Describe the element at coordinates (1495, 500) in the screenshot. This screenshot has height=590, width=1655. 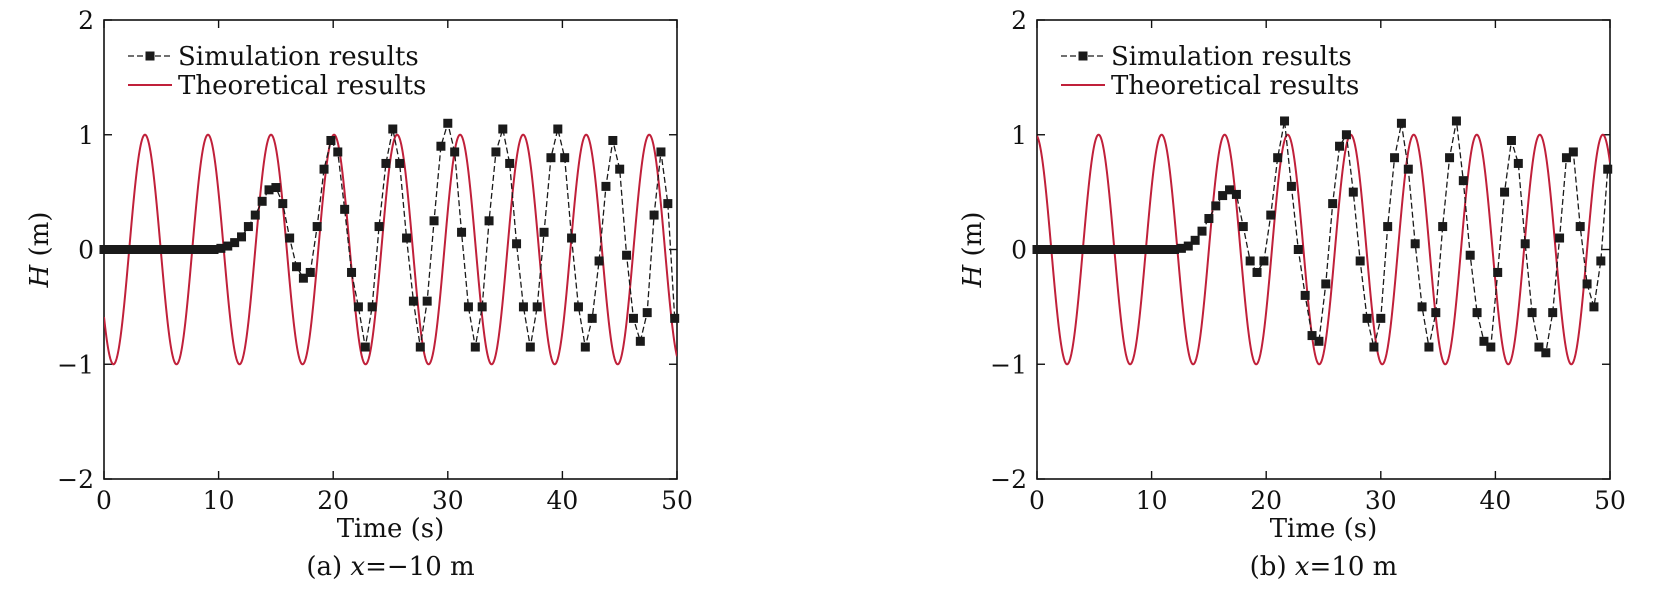
I see `x-tick-label: 40` at that location.